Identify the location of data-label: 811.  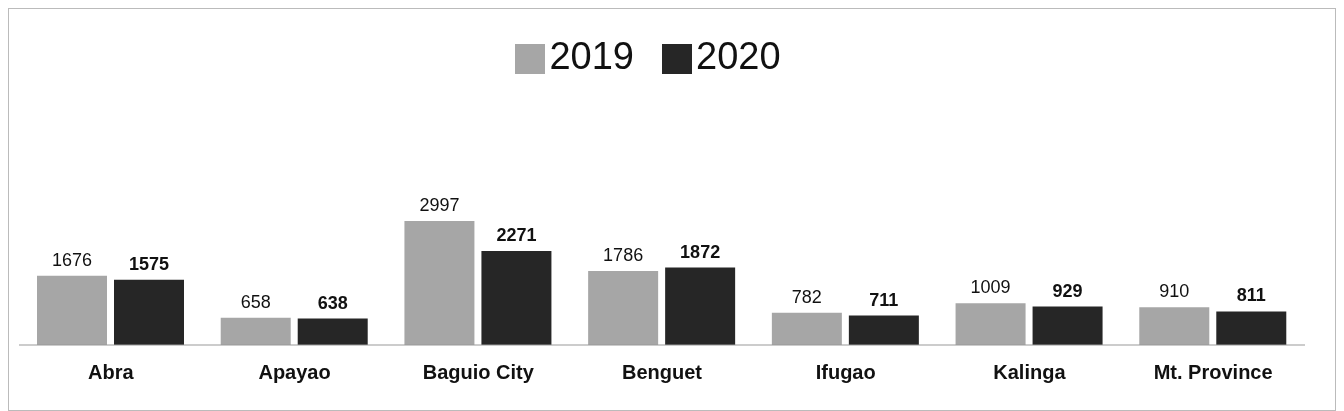
(1251, 295).